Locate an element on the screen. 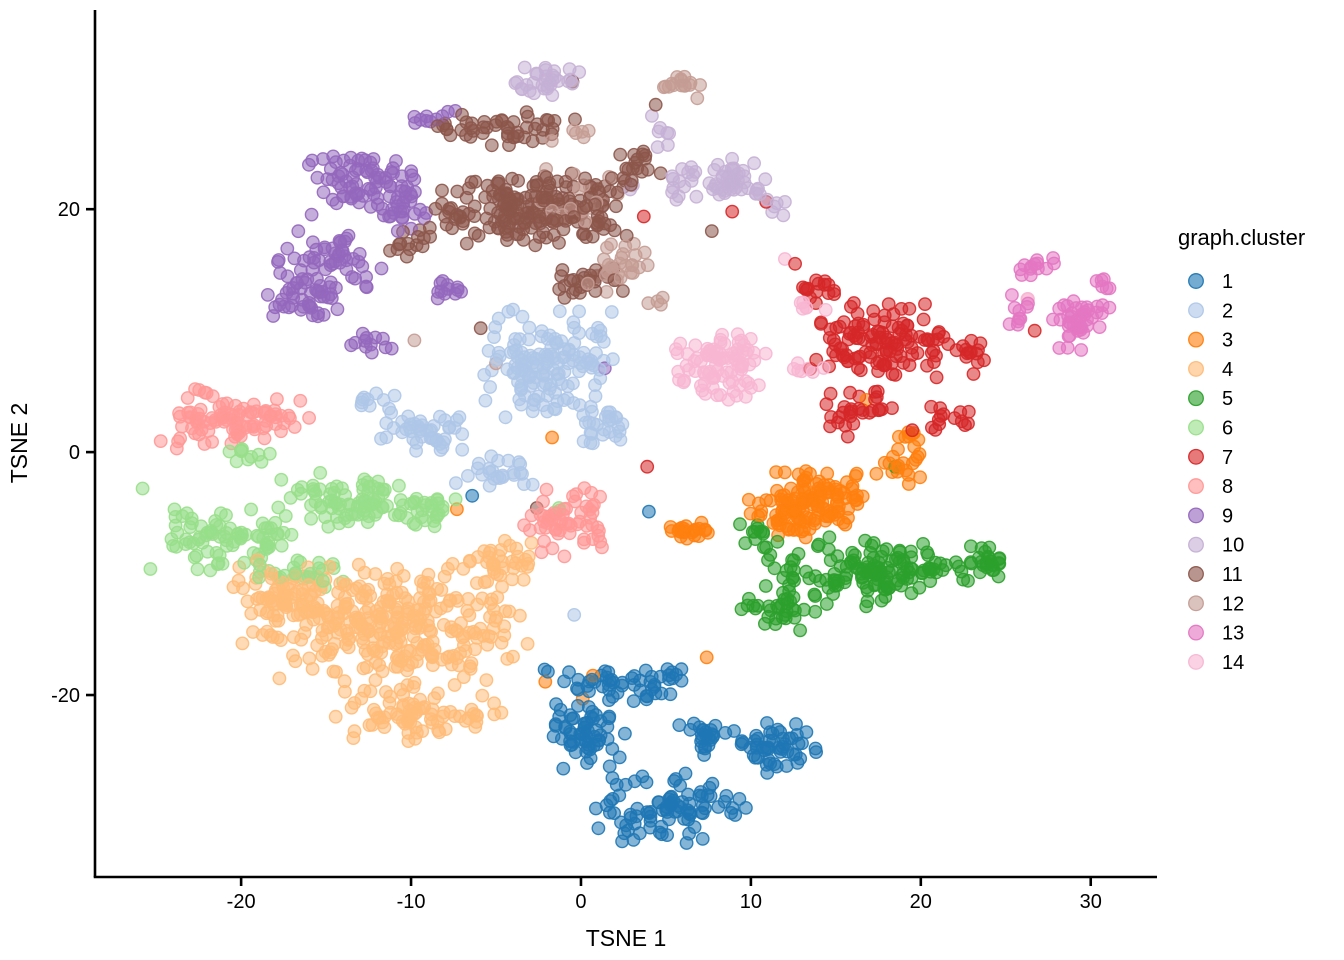 The height and width of the screenshot is (960, 1344). legend-item-label: 13 is located at coordinates (1233, 634).